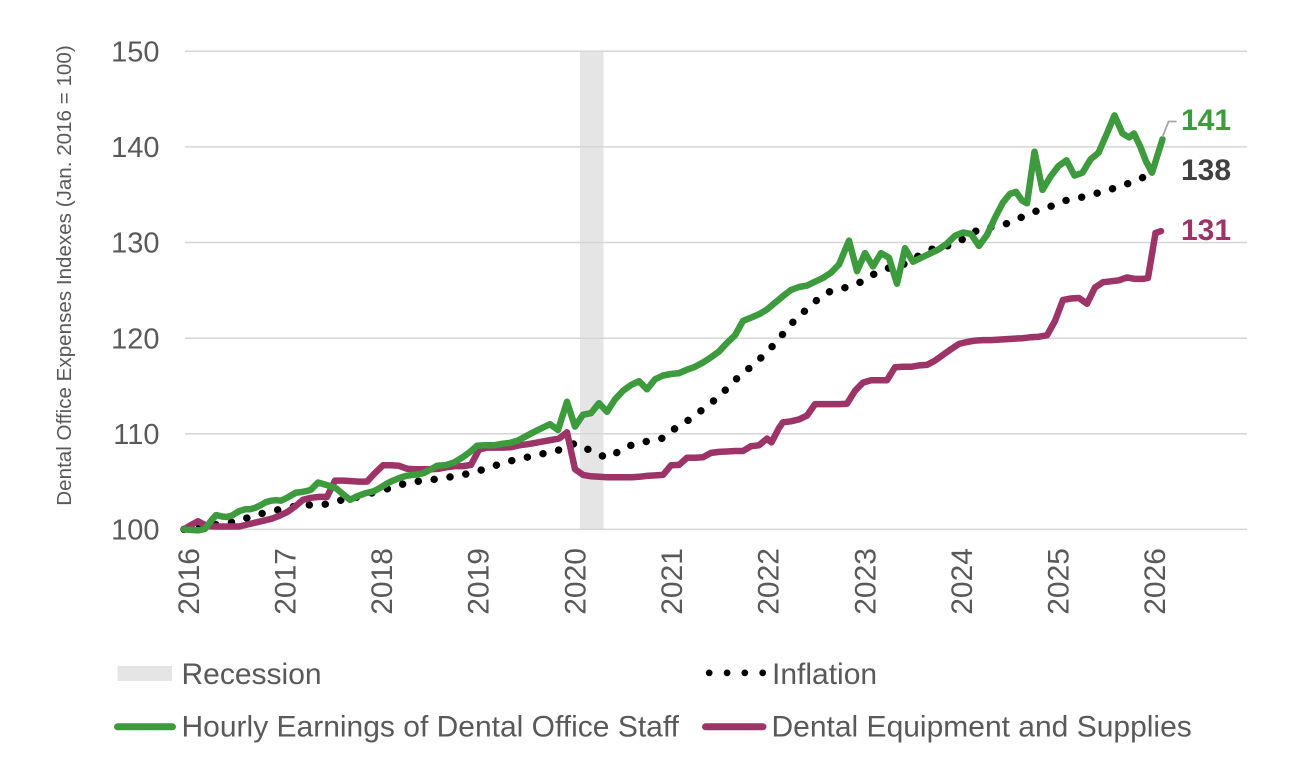  What do you see at coordinates (431, 727) in the screenshot?
I see `svg-text:Hourly Earnings of Dental Offi: Hourly Earnings of Dental Office Staff` at bounding box center [431, 727].